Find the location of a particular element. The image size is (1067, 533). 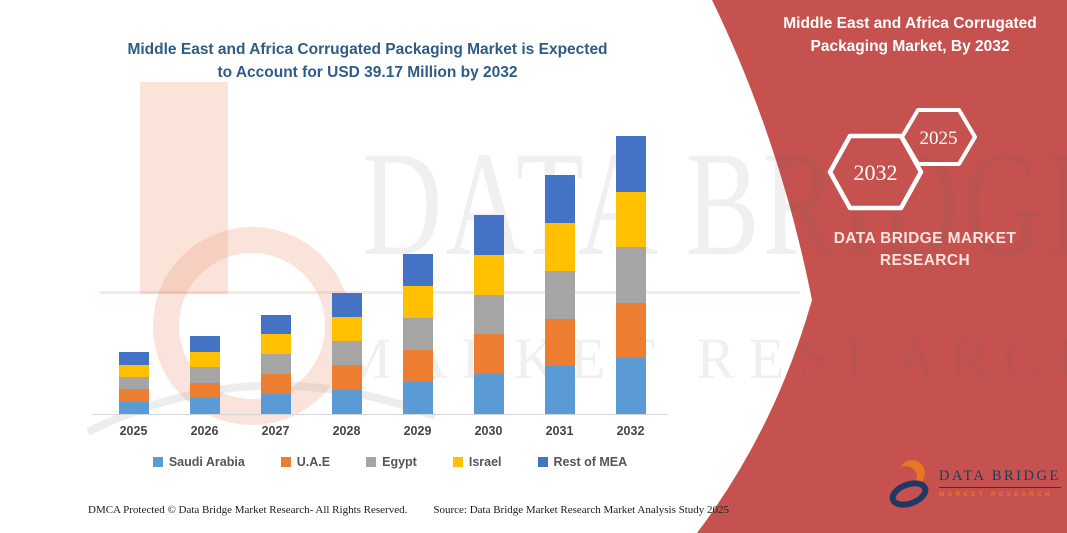

bar-column-2027 is located at coordinates (275, 274).